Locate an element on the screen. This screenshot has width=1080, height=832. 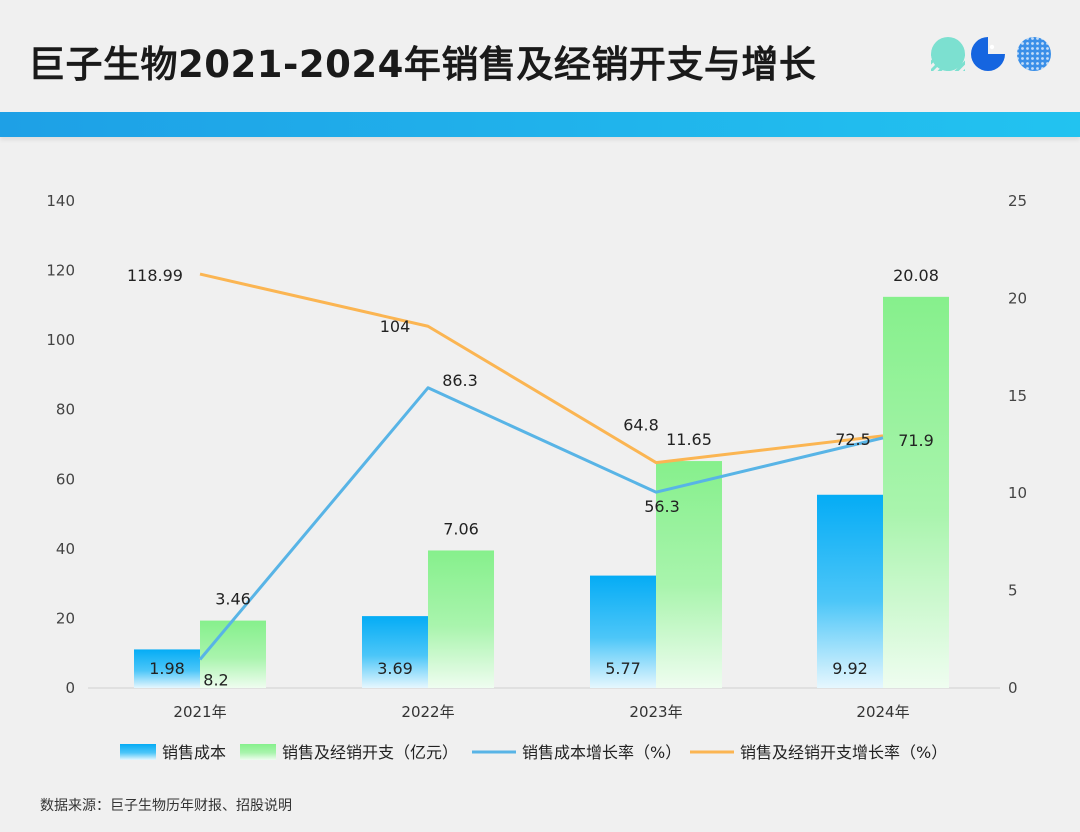
y-left-tick-label: 20 is located at coordinates (65, 618).